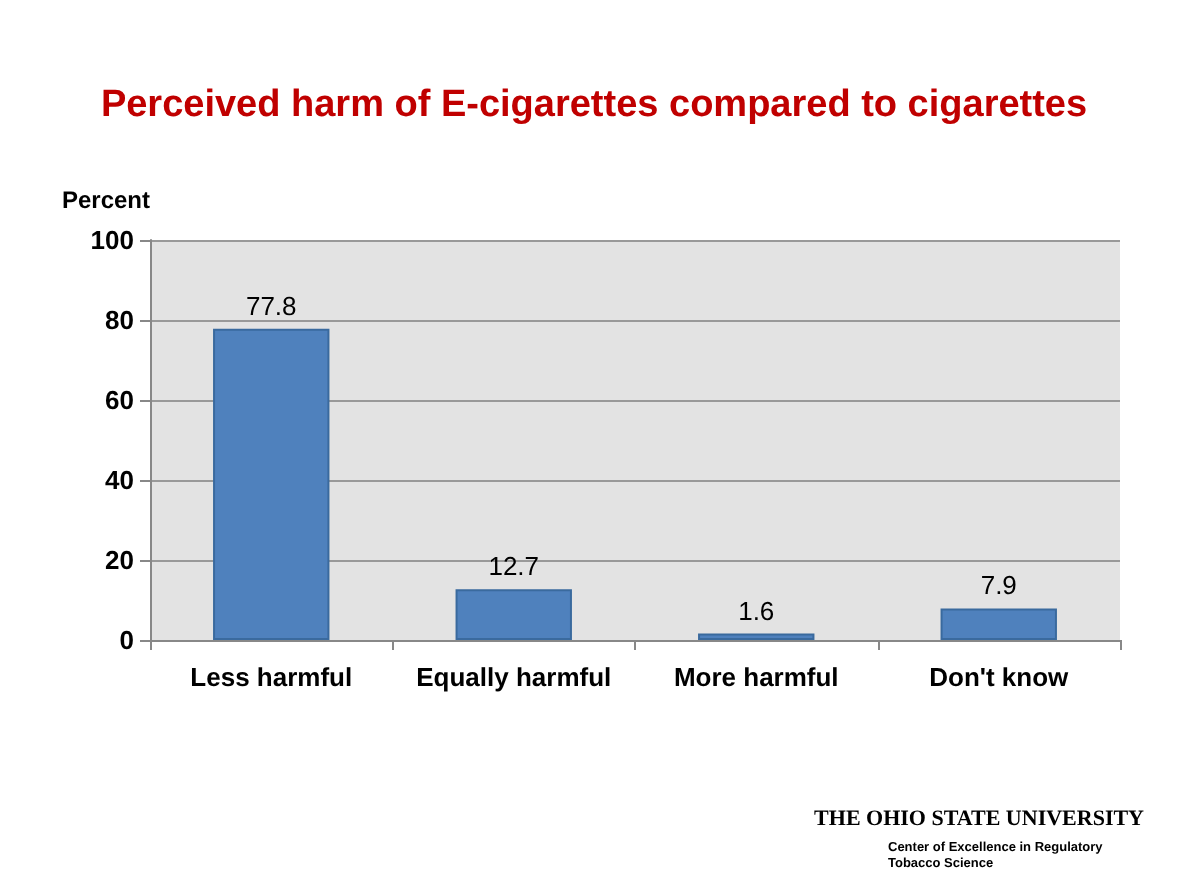 The height and width of the screenshot is (888, 1188). What do you see at coordinates (112, 240) in the screenshot?
I see `y-tick-label: 100` at bounding box center [112, 240].